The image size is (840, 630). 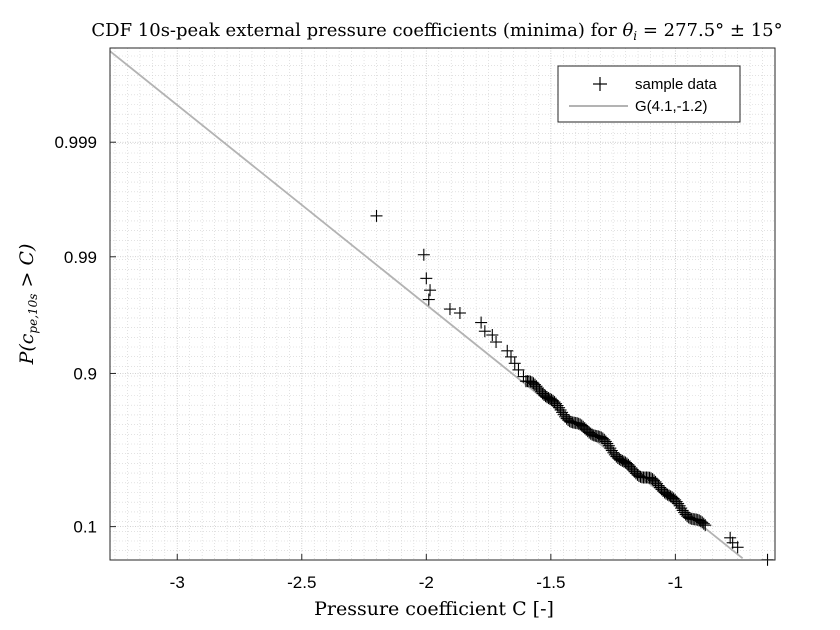 I want to click on y-axis-label: P(cpe,10s > C), so click(x=28, y=305).